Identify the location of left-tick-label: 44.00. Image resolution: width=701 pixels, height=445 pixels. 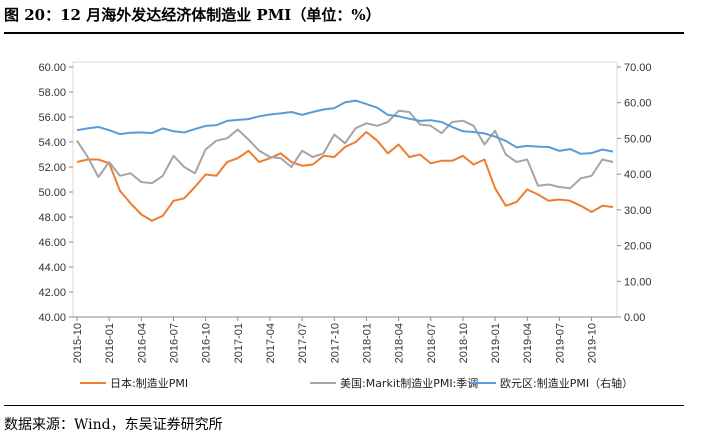
(52, 268).